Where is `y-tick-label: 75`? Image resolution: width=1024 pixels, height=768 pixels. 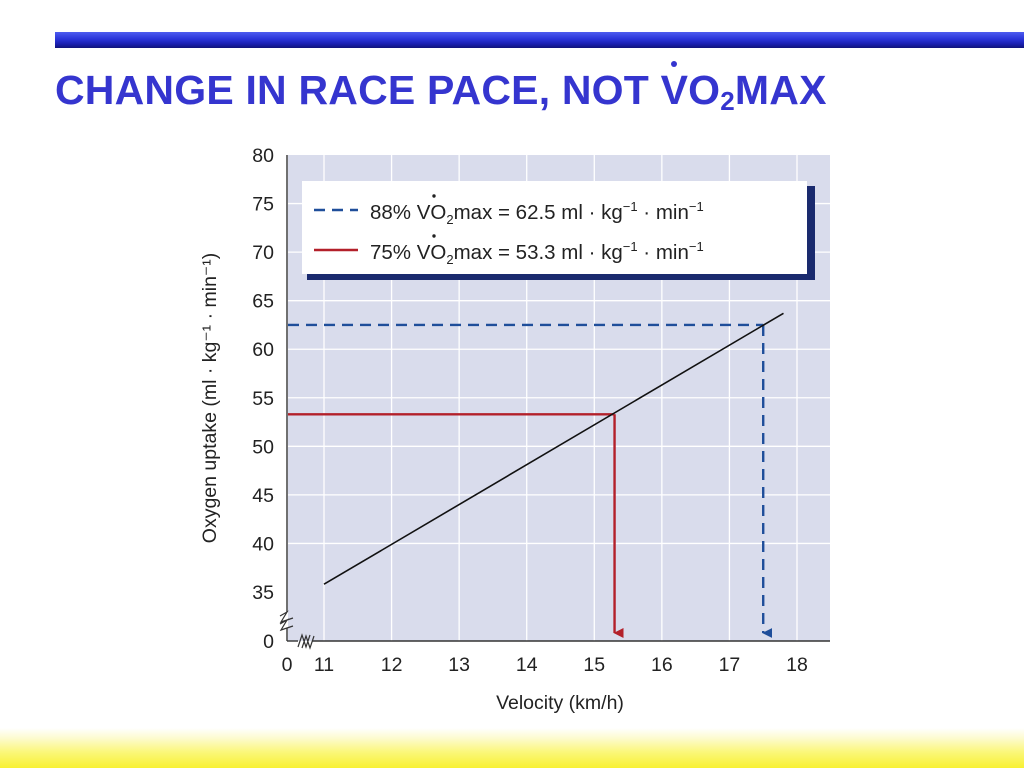
y-tick-label: 75 is located at coordinates (263, 205).